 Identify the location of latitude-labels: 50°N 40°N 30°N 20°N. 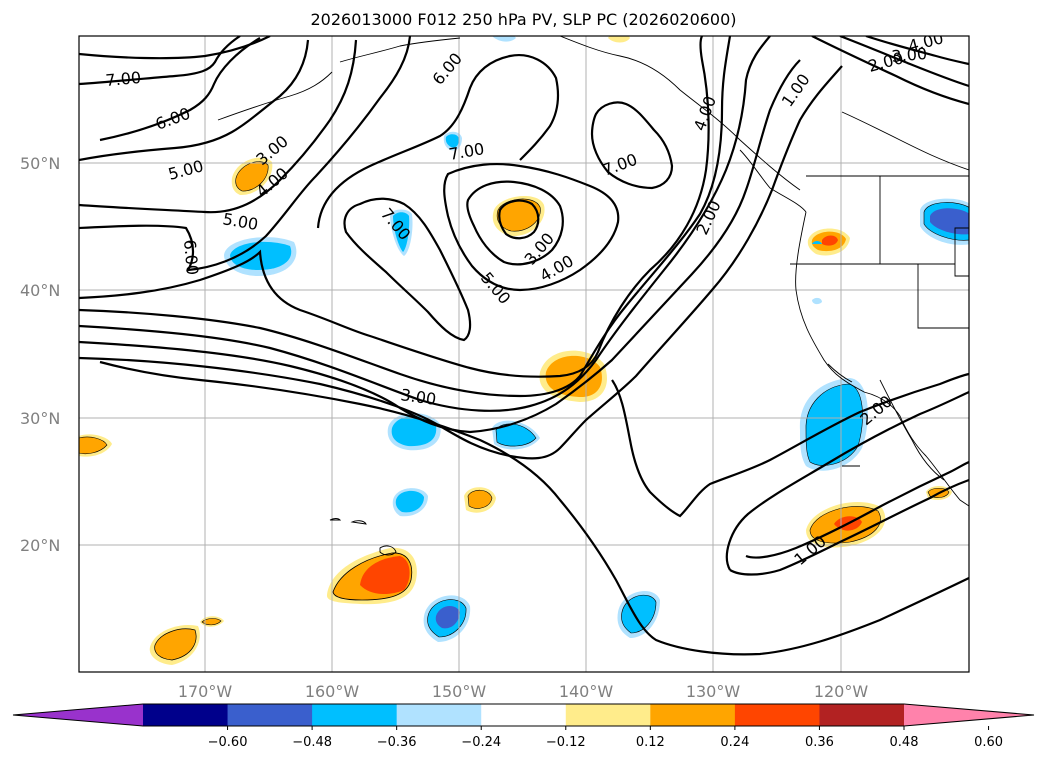
(40, 354).